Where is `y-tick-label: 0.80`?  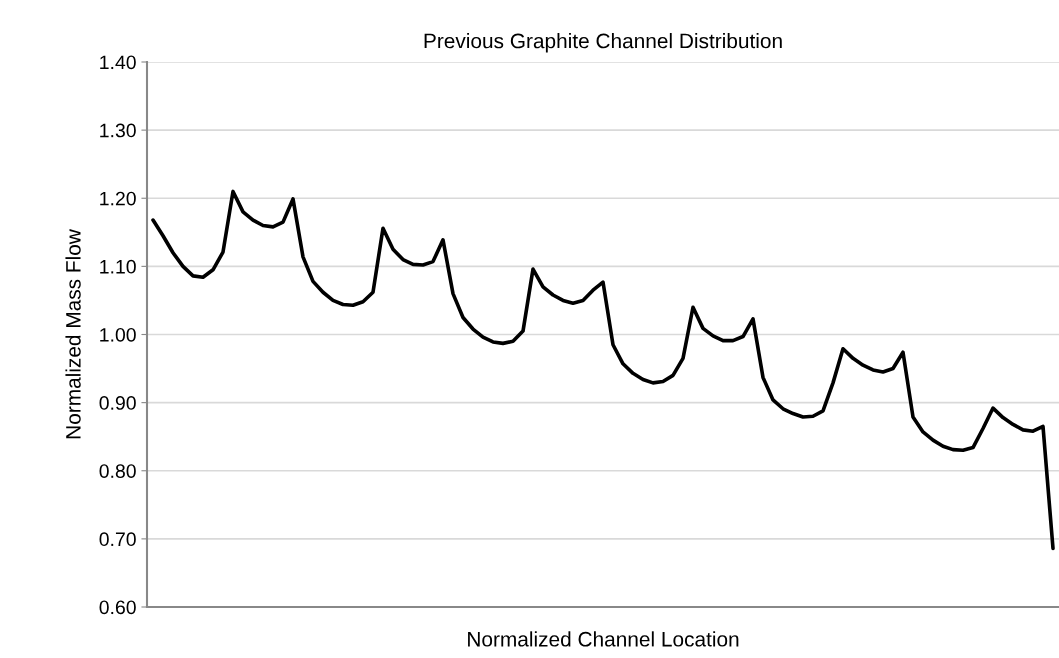
y-tick-label: 0.80 is located at coordinates (117, 471).